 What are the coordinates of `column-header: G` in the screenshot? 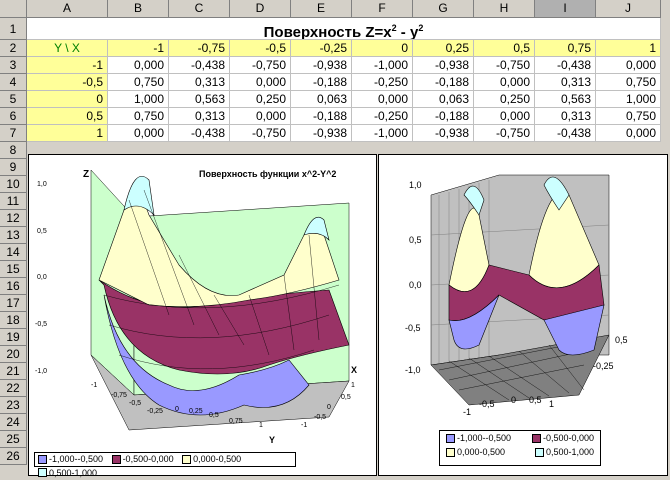 It's located at (443, 9).